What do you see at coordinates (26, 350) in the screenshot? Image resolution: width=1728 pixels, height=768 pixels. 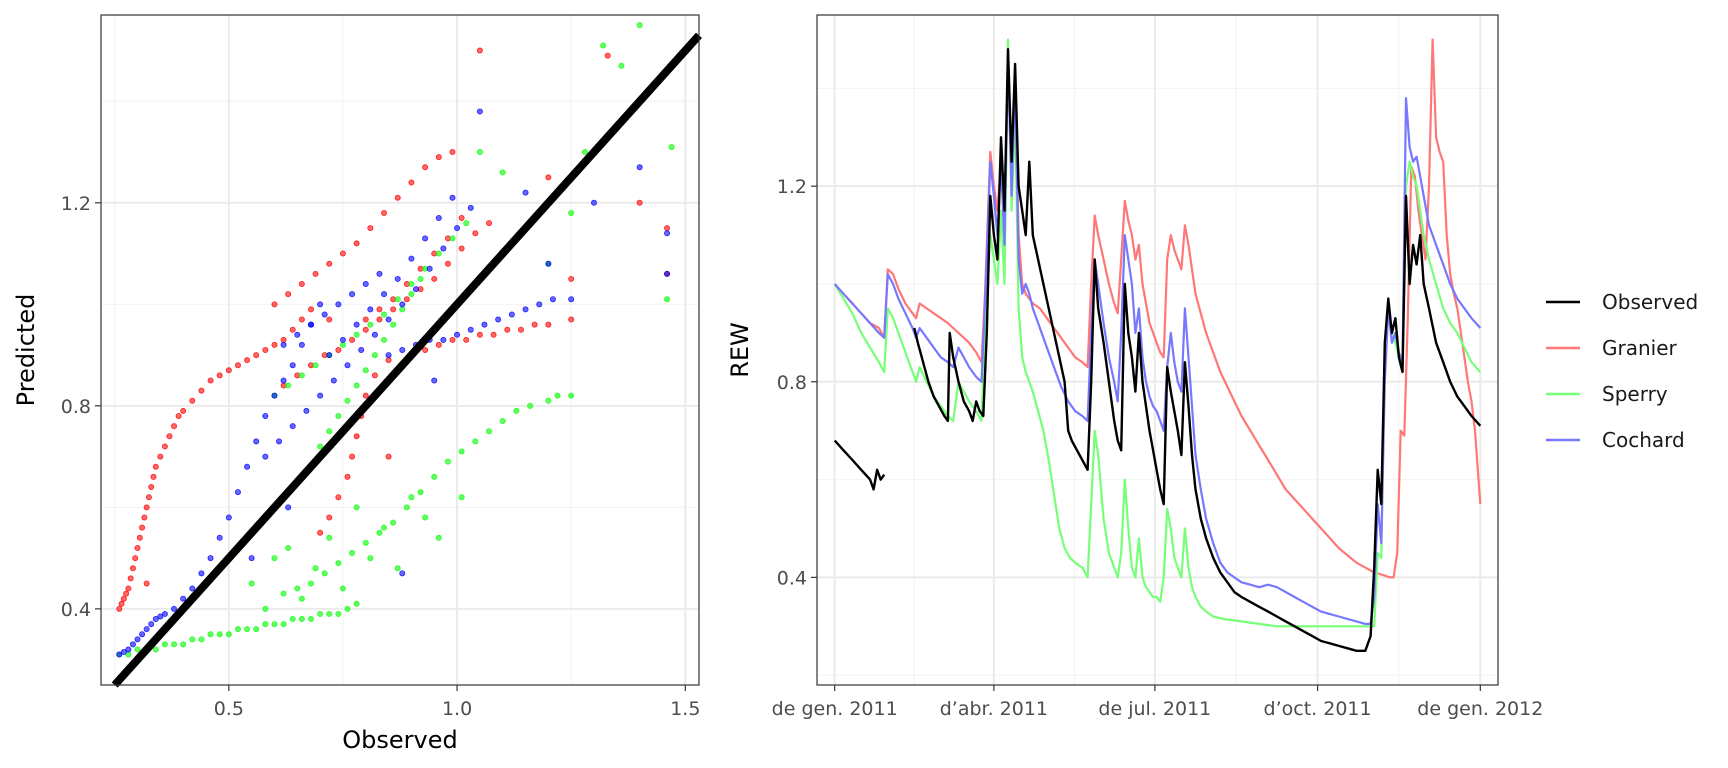 I see `scatter-y-axis-title: Predicted` at bounding box center [26, 350].